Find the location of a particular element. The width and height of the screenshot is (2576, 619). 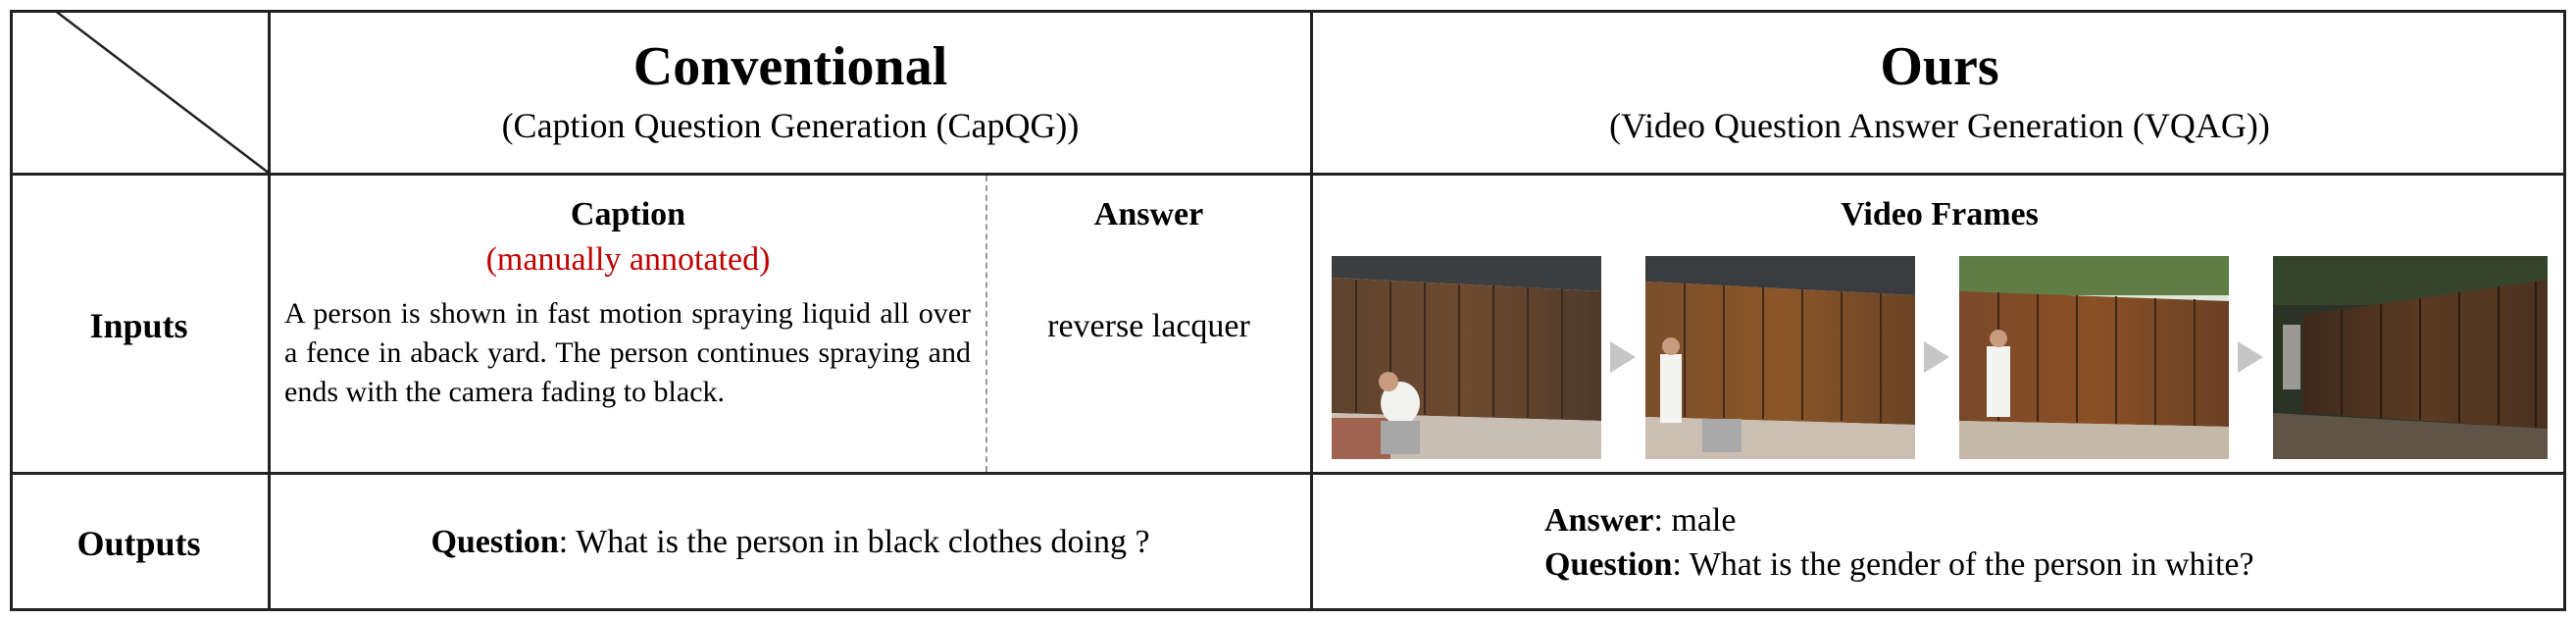

ours-output-answer: Answer: male is located at coordinates (1640, 521).